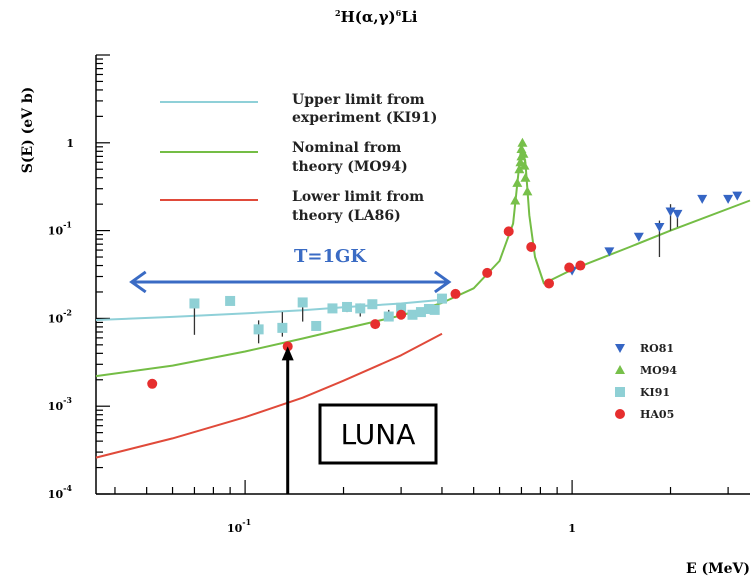 This screenshot has width=752, height=580. I want to click on x-tick-label: 1, so click(572, 528).